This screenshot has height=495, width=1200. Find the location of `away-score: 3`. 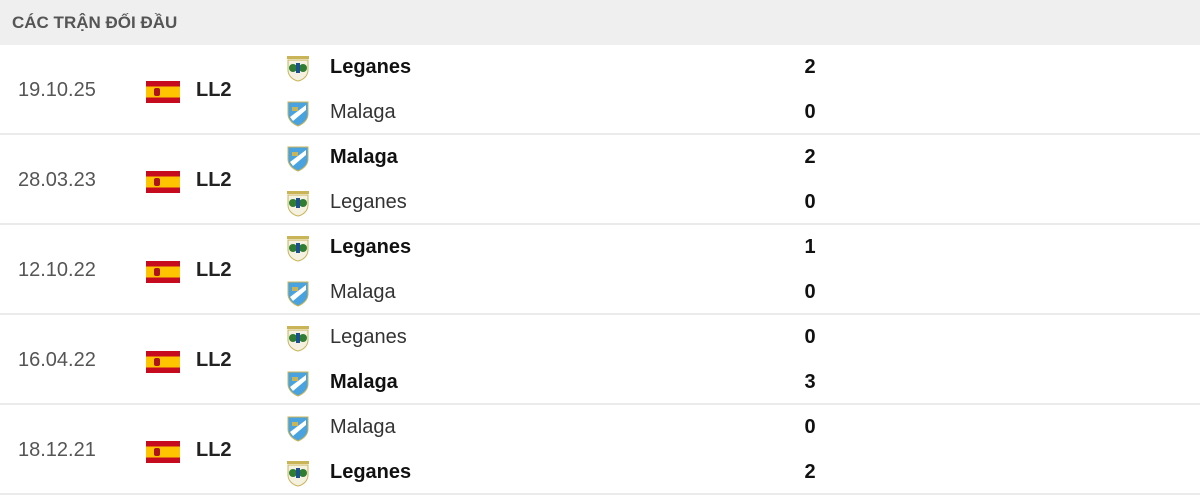

away-score: 3 is located at coordinates (810, 382).